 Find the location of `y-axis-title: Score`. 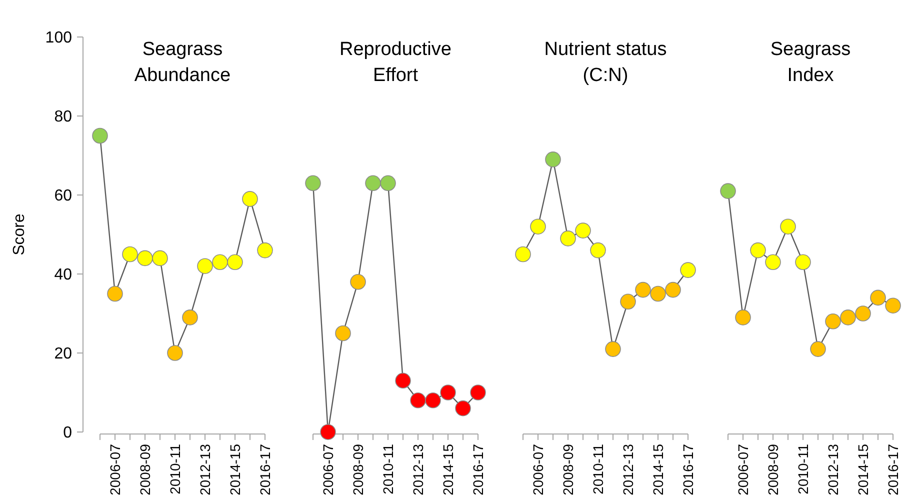

y-axis-title: Score is located at coordinates (19, 235).